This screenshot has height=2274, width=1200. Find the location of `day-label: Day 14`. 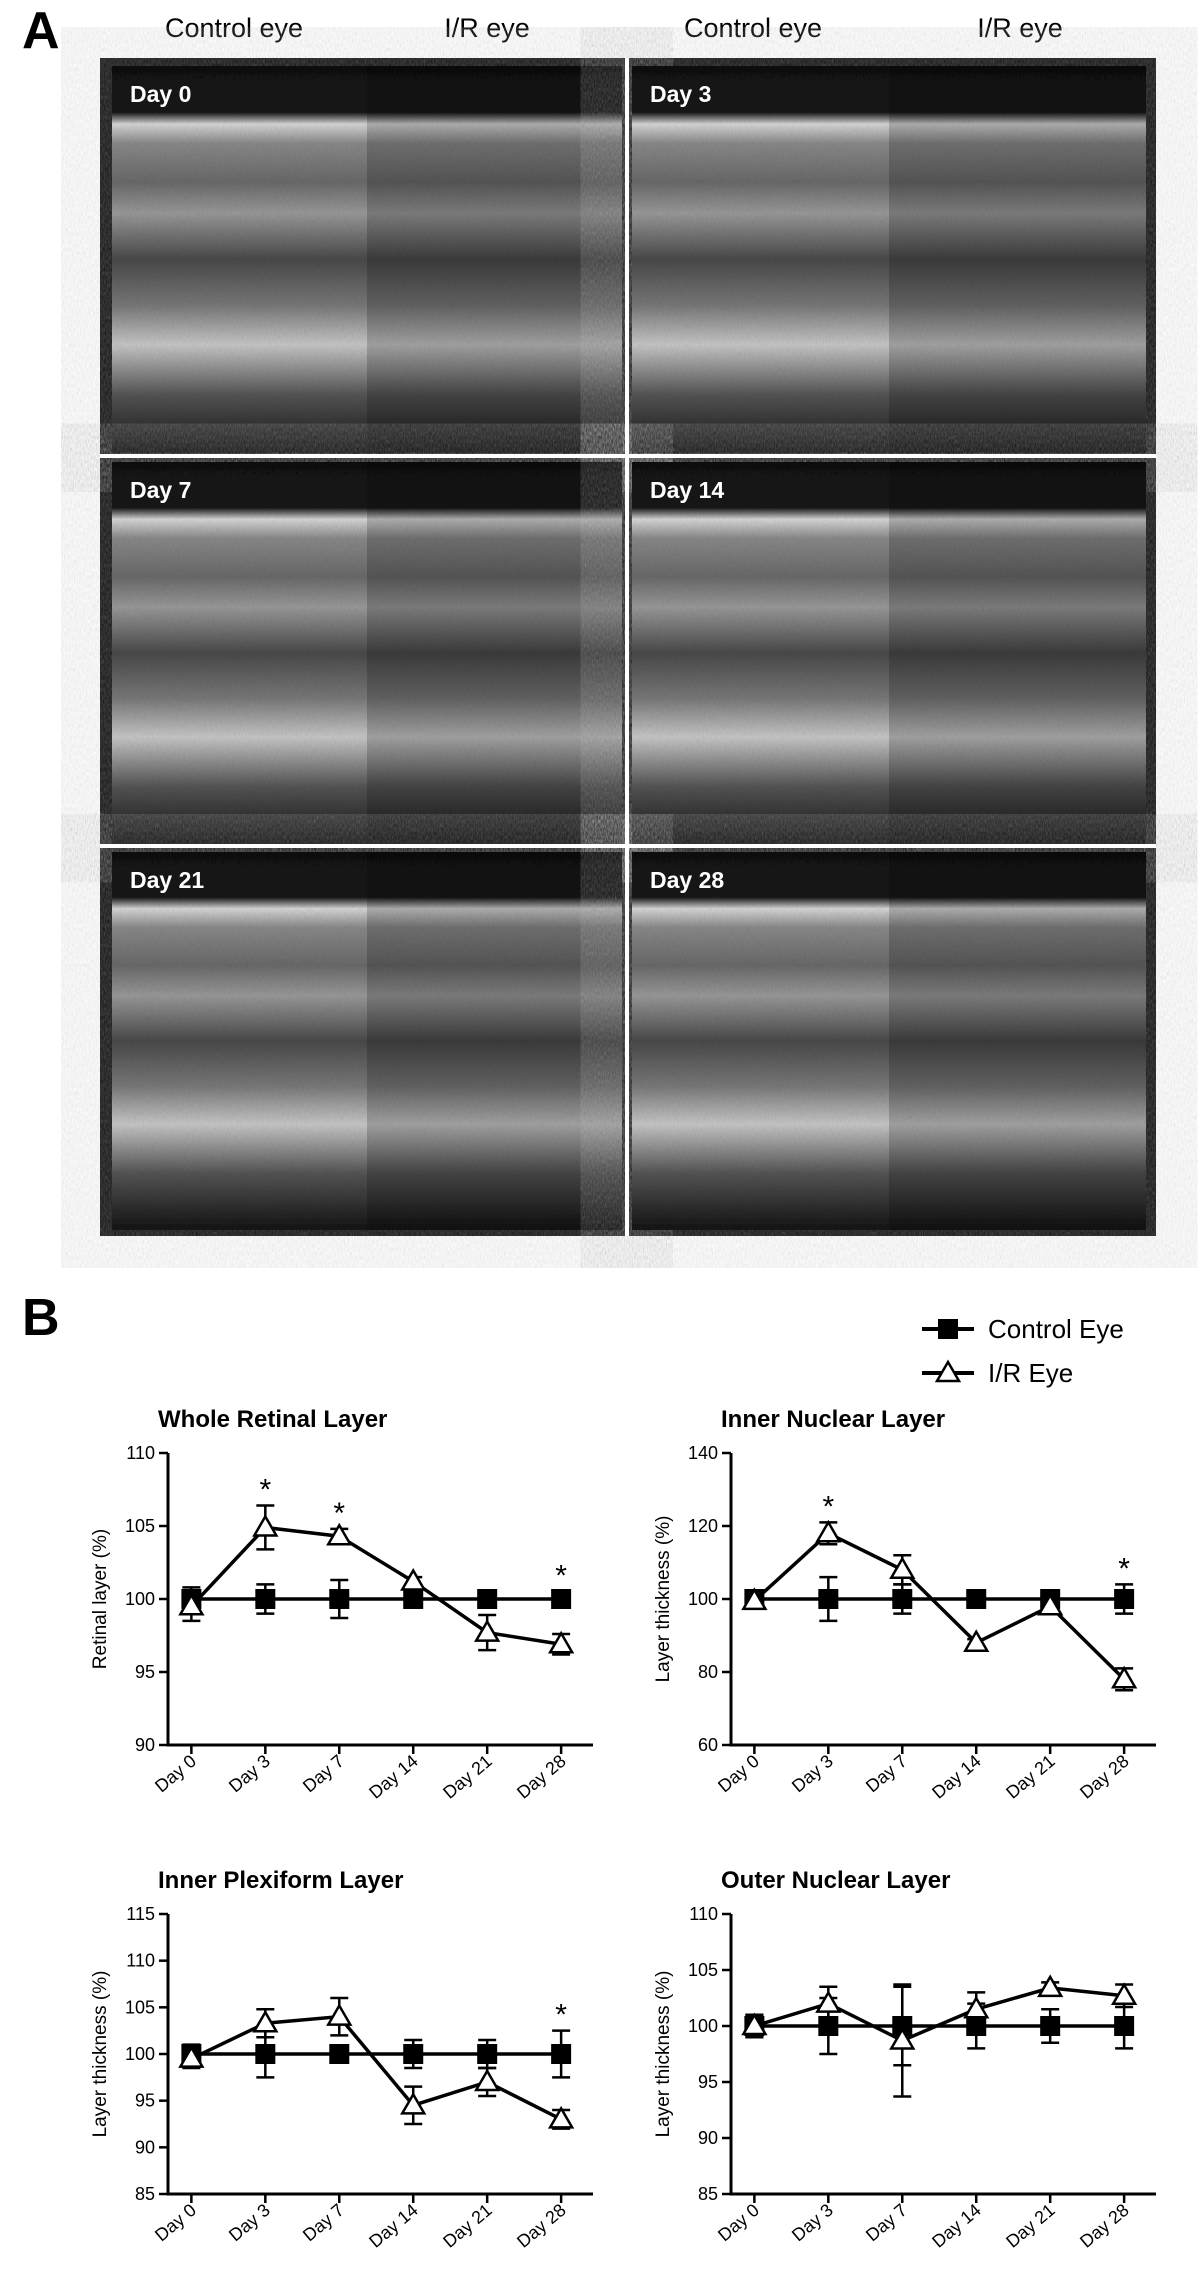

day-label: Day 14 is located at coordinates (687, 490).